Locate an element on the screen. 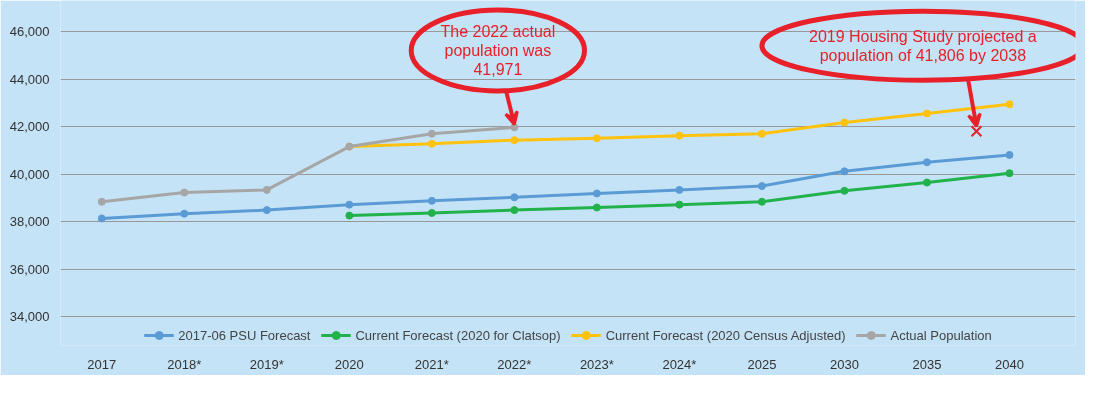  y-tick-label: 46,000 is located at coordinates (29, 31).